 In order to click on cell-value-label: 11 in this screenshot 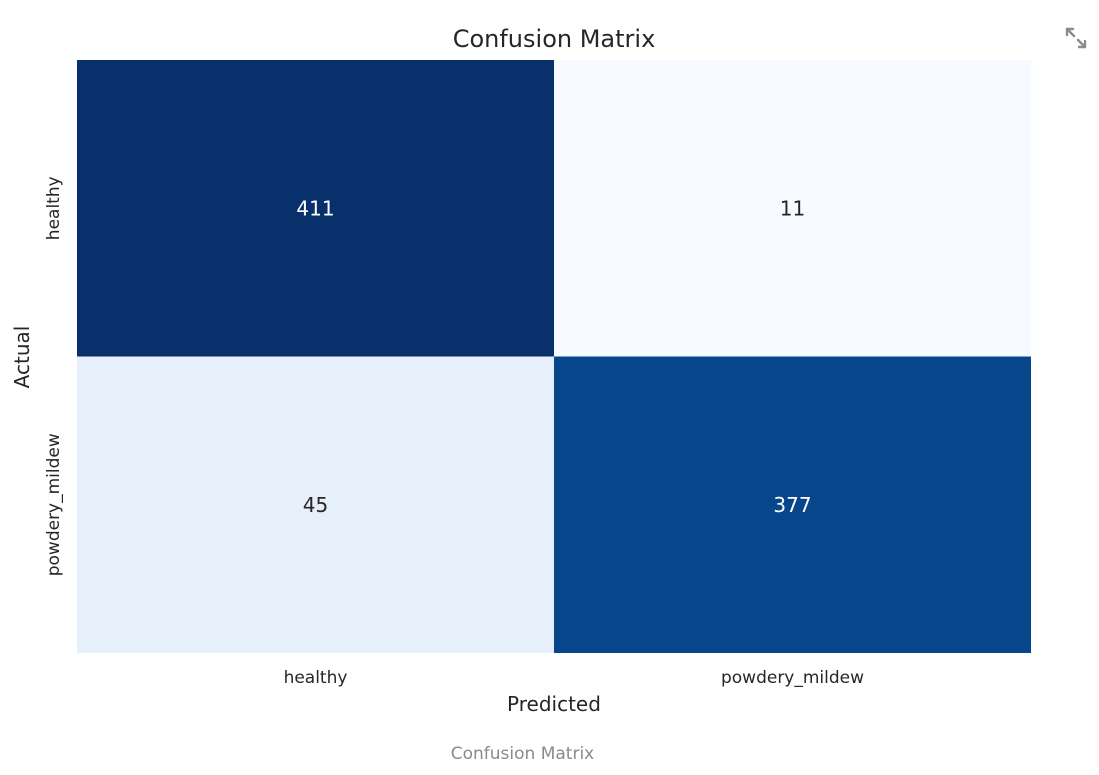, I will do `click(792, 208)`.